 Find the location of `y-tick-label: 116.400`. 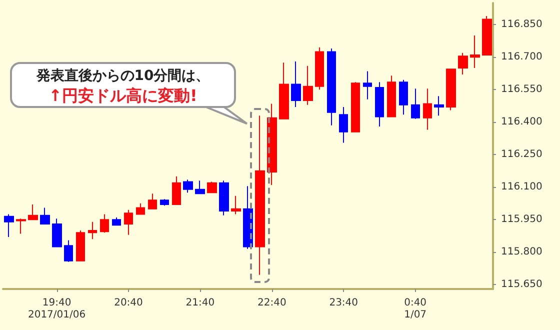

y-tick-label: 116.400 is located at coordinates (521, 122).